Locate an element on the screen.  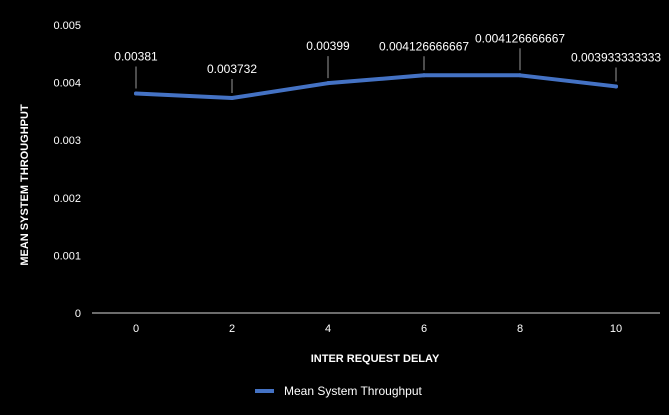
y-tick-label: 0 is located at coordinates (78, 314).